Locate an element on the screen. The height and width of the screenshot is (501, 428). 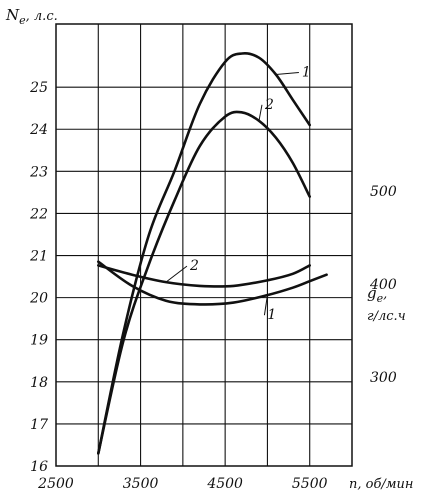
series-label-1-power: 1 is located at coordinates (306, 73).